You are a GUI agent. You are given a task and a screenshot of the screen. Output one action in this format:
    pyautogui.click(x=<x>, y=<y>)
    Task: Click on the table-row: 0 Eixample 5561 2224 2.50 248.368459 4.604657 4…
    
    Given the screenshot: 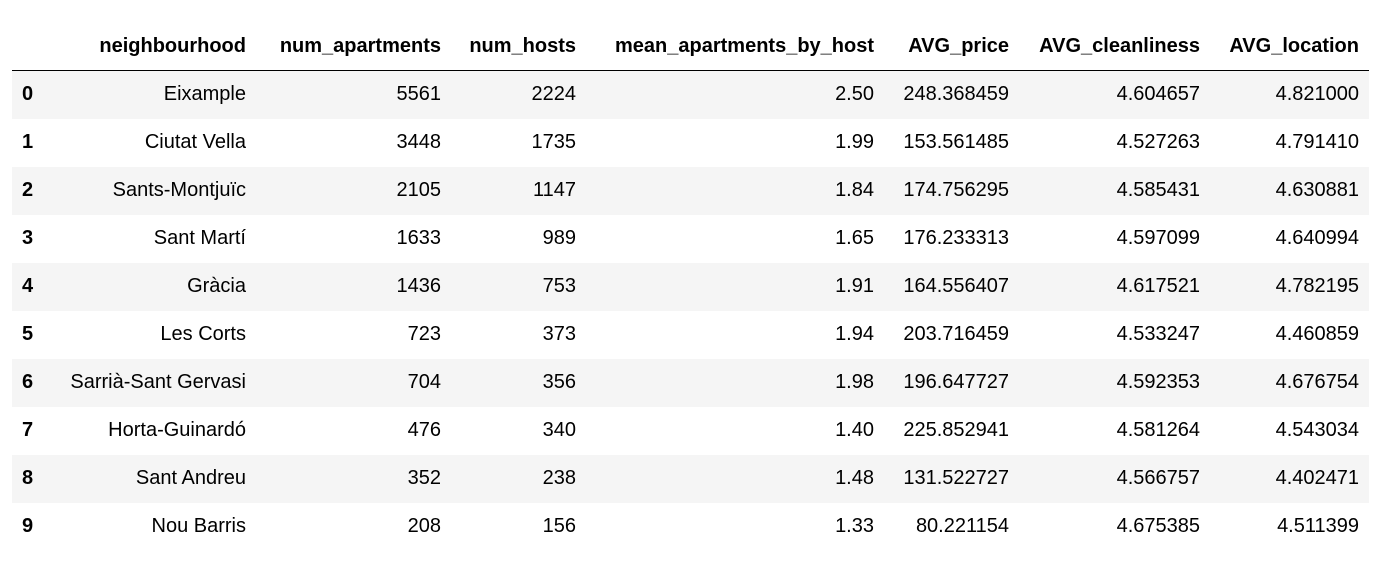 What is the action you would take?
    pyautogui.click(x=690, y=94)
    